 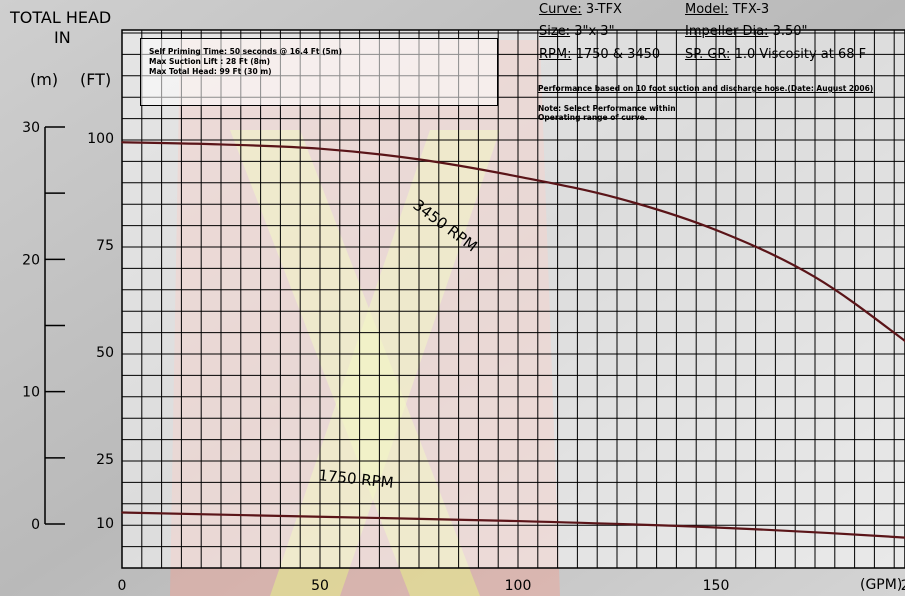 What do you see at coordinates (122, 586) in the screenshot?
I see `x-tick-label: 0` at bounding box center [122, 586].